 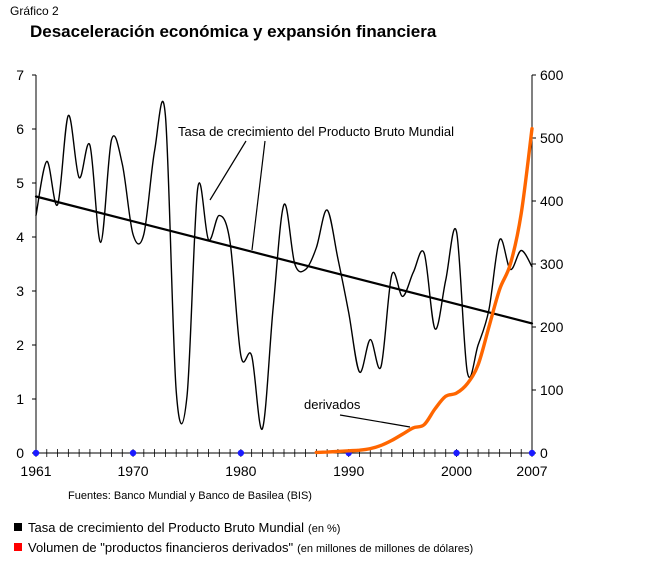 I want to click on left-tick-label: 3, so click(x=20, y=291).